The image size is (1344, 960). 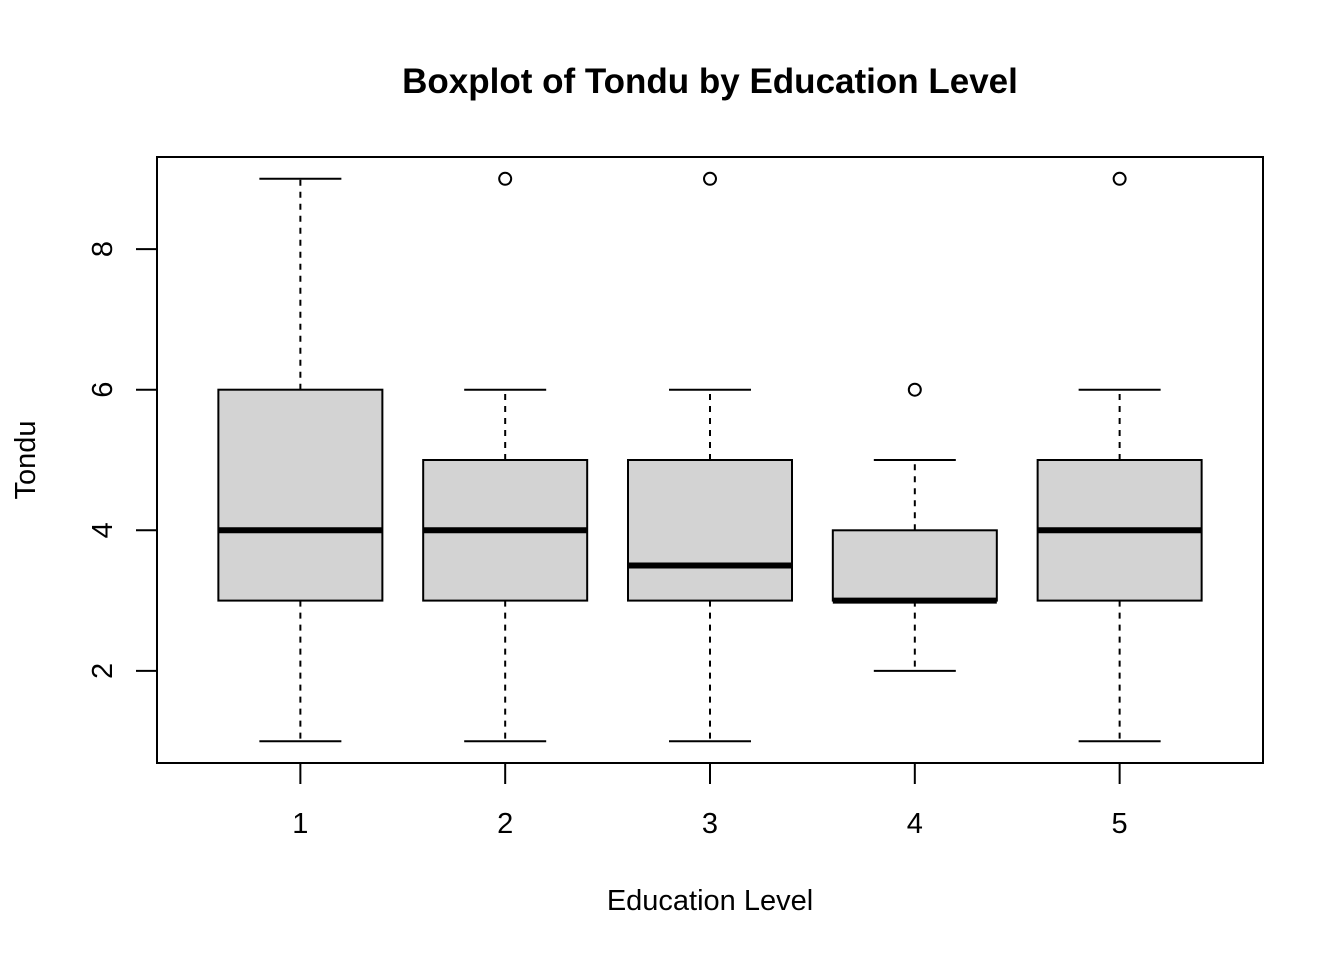 I want to click on chart-title: Boxplot of Tondu by Education Level, so click(x=710, y=81).